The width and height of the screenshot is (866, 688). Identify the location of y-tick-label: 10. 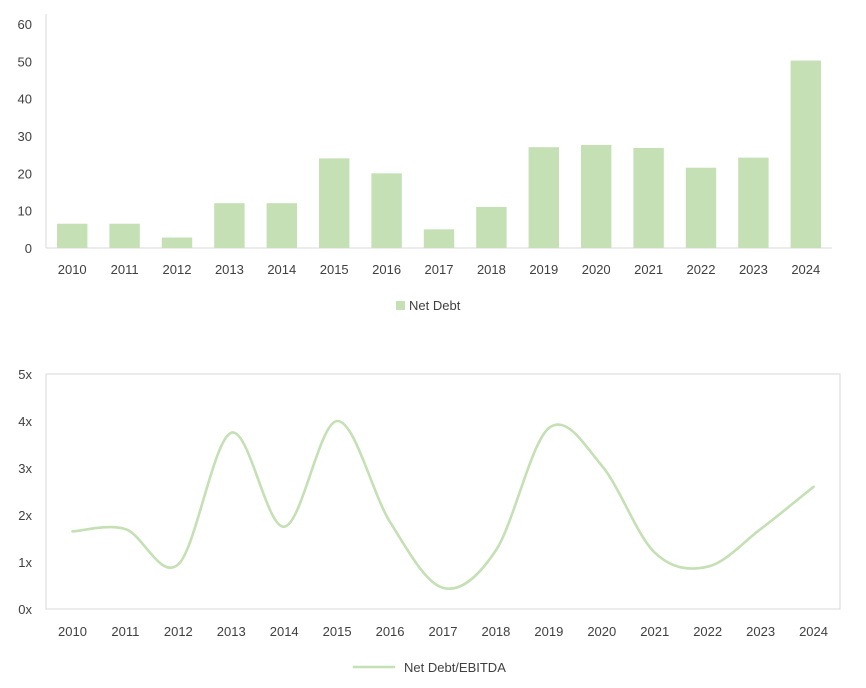
(25, 211).